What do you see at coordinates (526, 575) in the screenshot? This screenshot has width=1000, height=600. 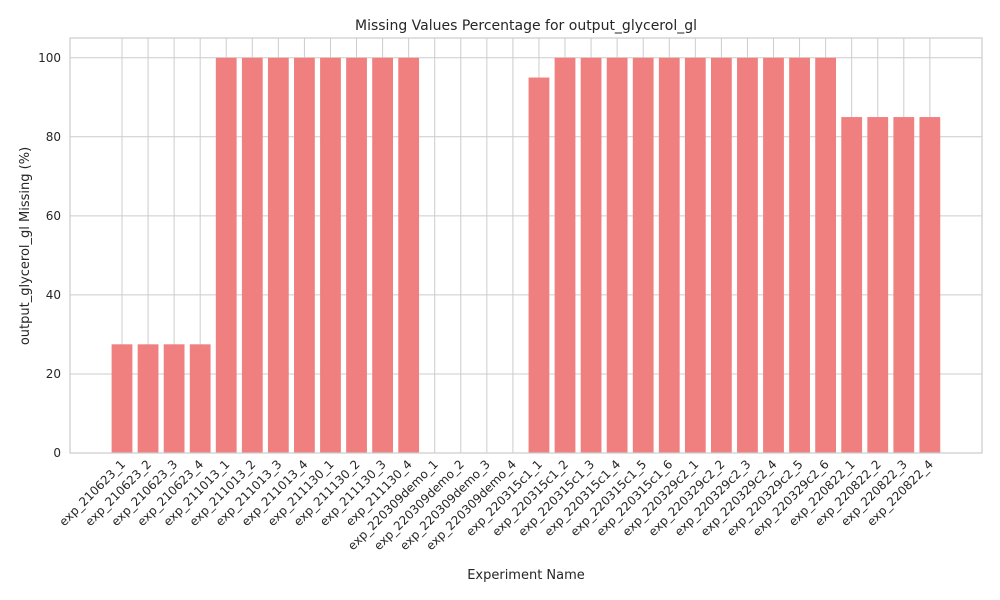 I see `x-axis-title: Experiment Name` at bounding box center [526, 575].